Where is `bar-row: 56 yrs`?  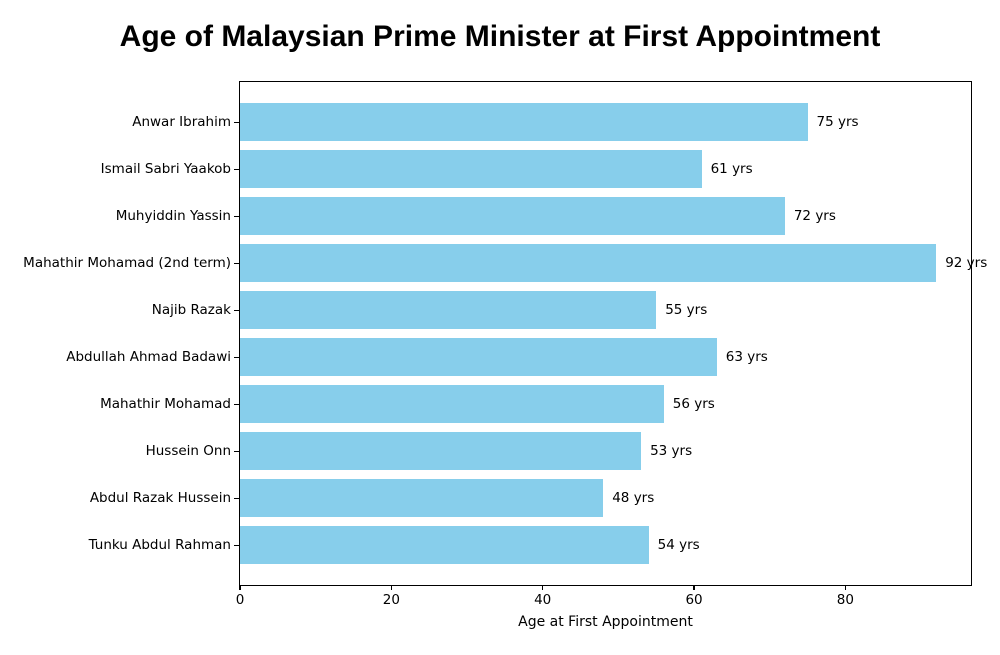
bar-row: 56 yrs is located at coordinates (605, 404).